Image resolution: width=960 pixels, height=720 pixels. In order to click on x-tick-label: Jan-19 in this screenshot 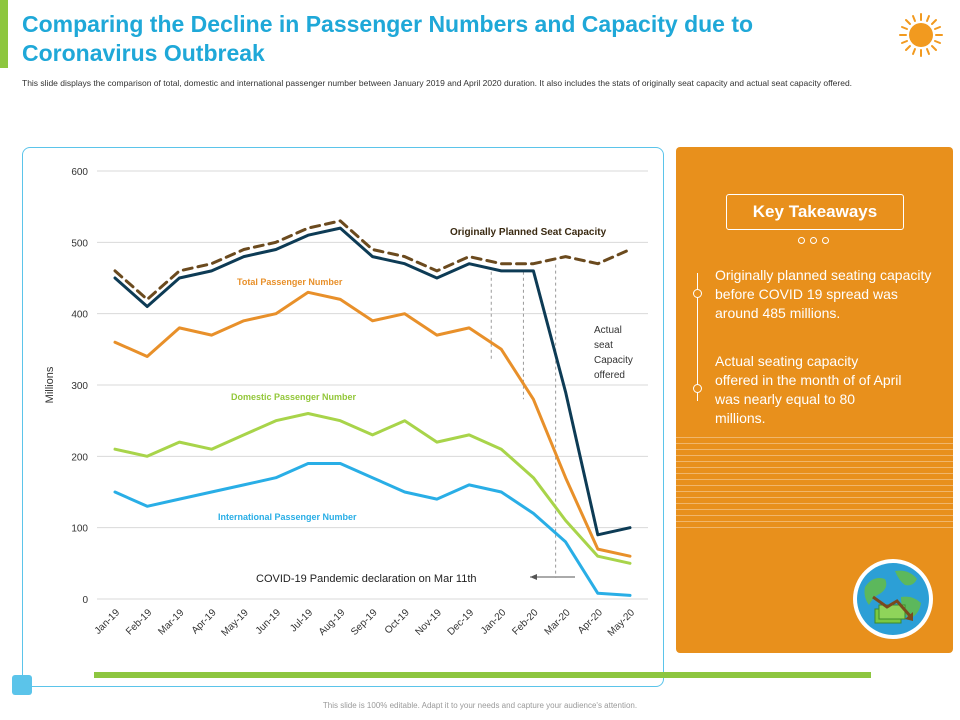, I will do `click(108, 622)`.